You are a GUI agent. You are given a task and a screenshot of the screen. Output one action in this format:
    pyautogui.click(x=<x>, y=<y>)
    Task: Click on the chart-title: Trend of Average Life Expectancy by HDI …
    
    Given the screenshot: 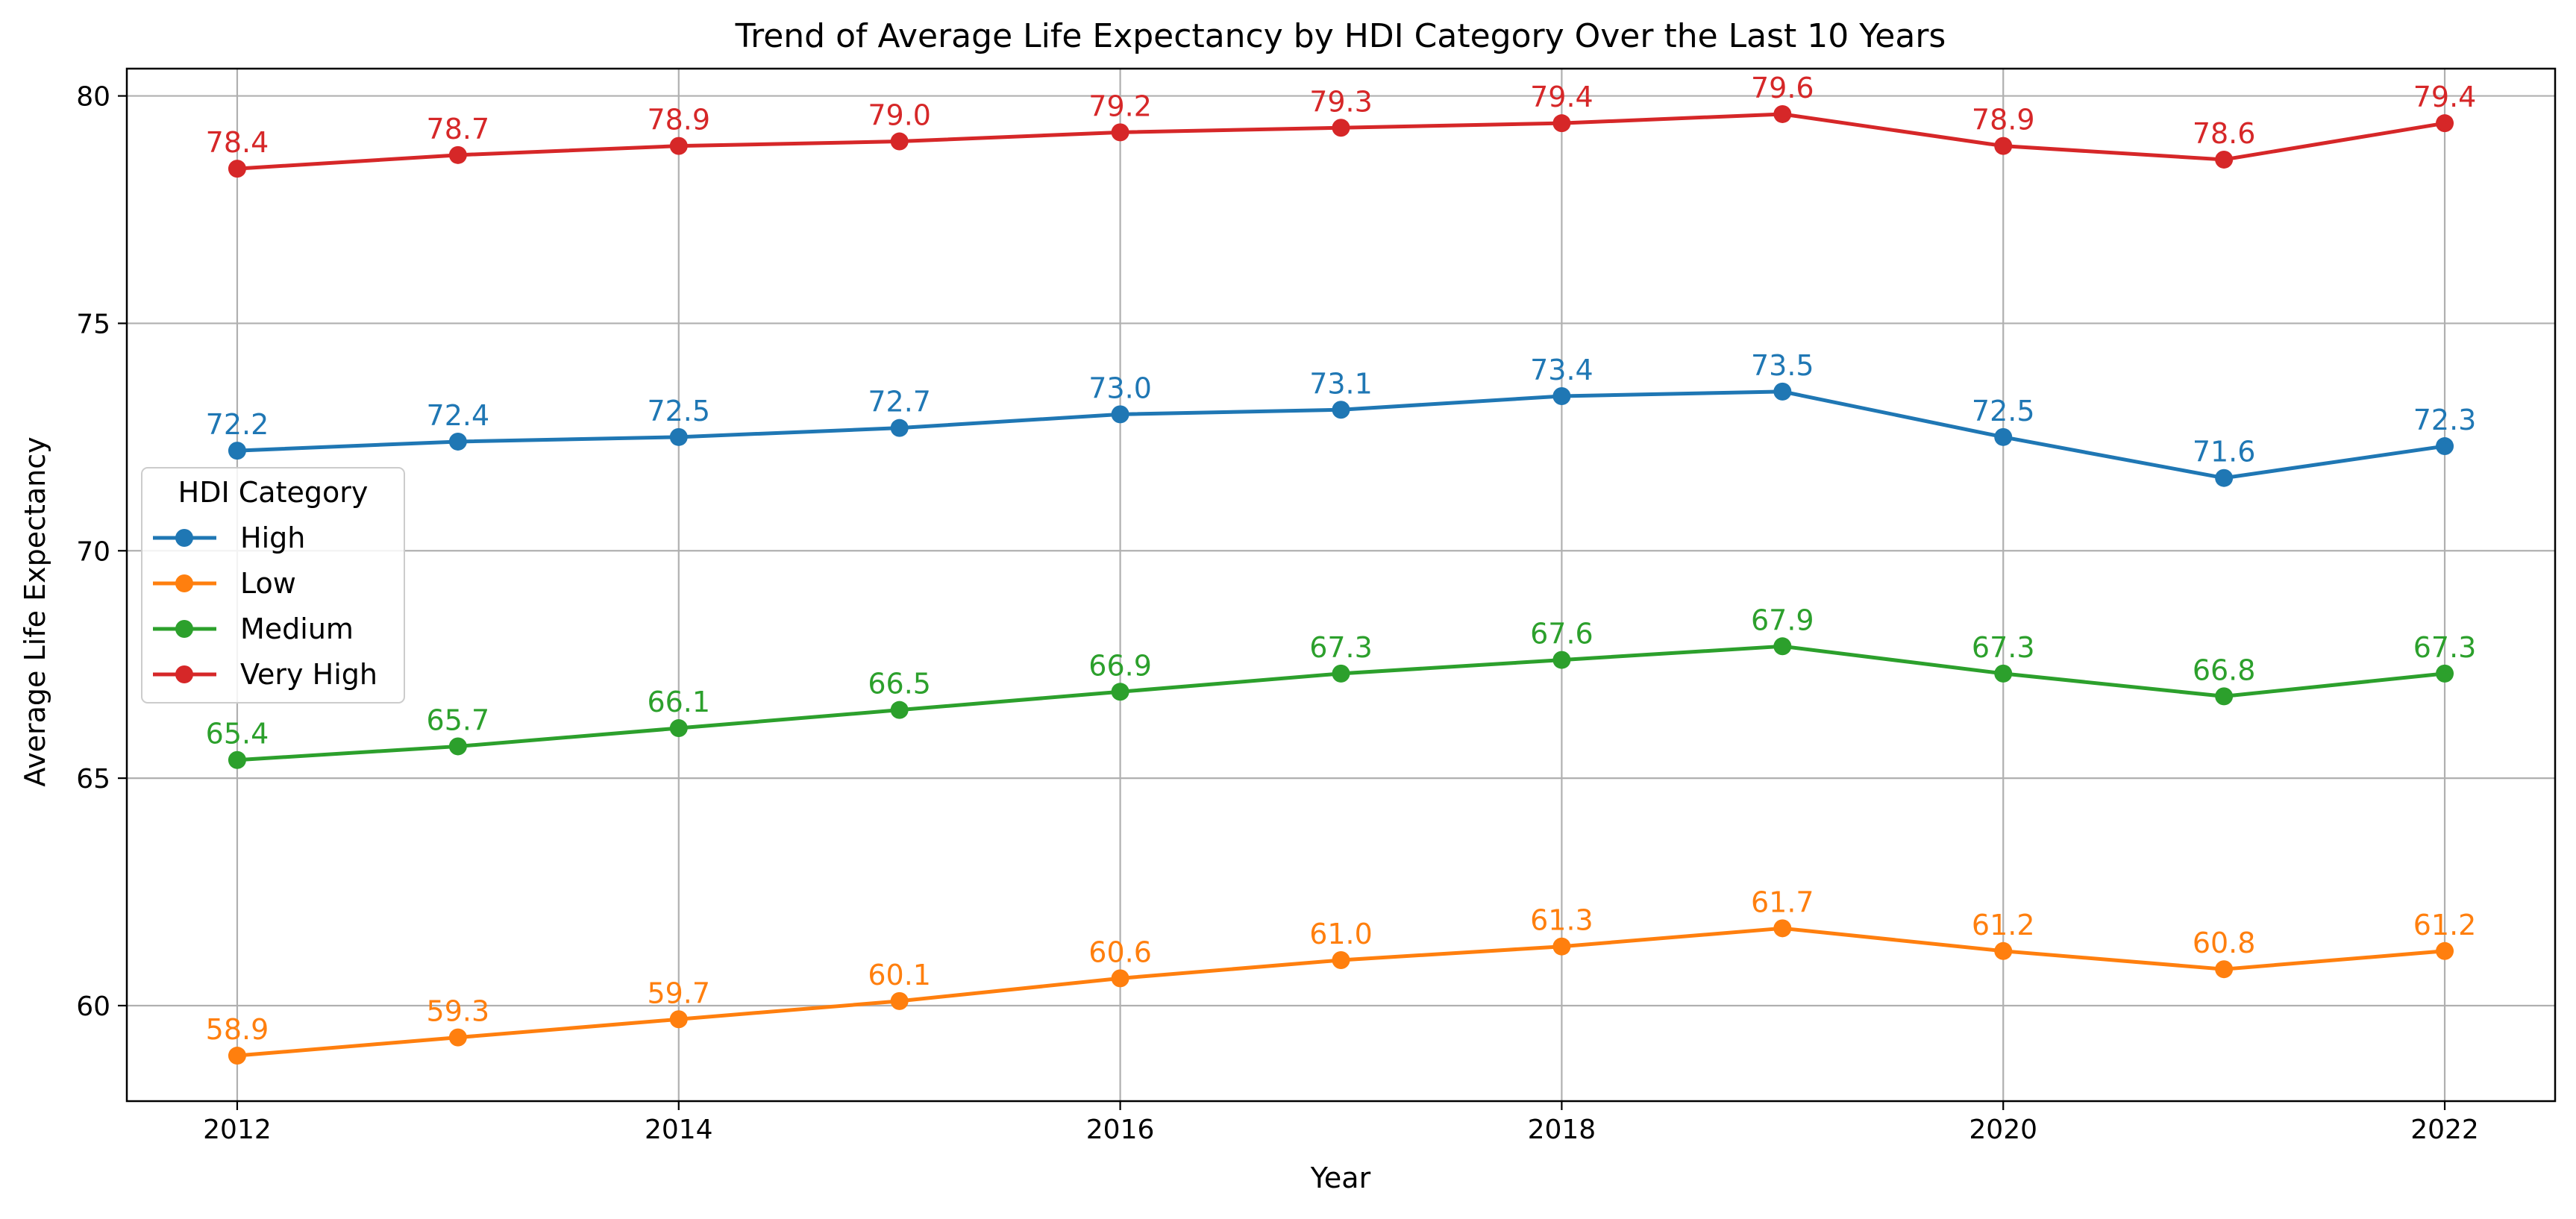 What is the action you would take?
    pyautogui.click(x=1340, y=36)
    